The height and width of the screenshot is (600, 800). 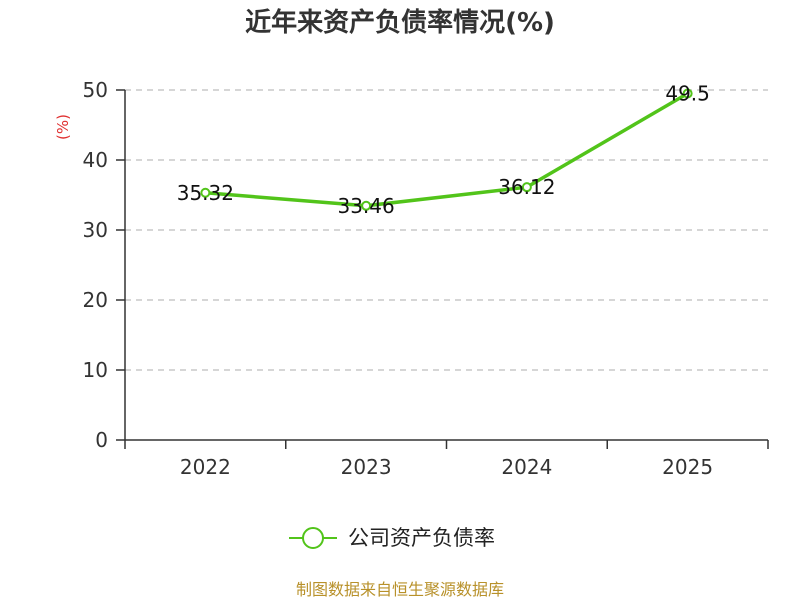 I want to click on series-layer, so click(x=446, y=149).